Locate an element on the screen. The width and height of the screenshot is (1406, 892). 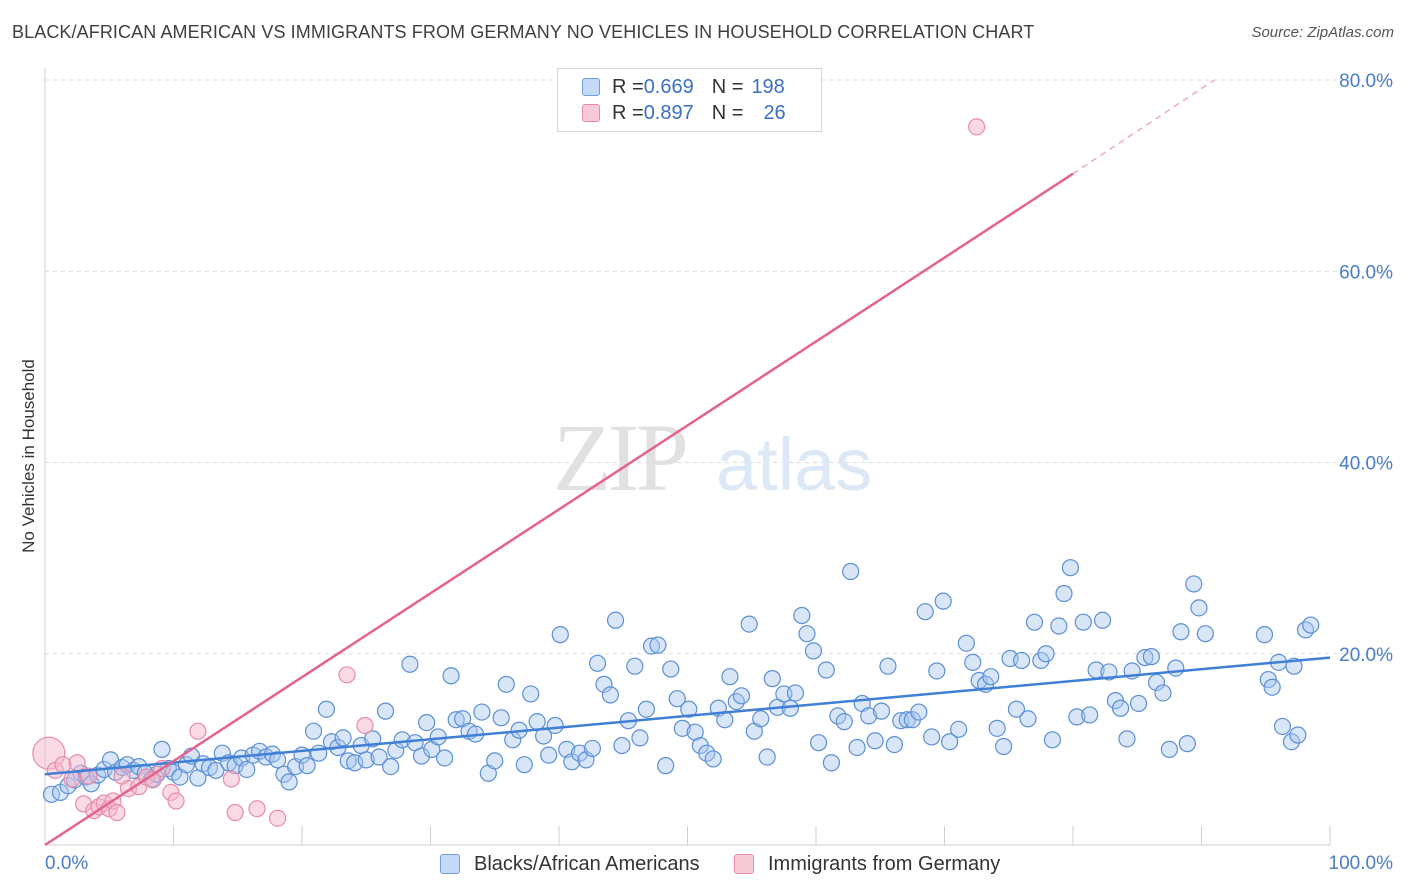
bottom-legend-swatch-pink is located at coordinates (744, 864).